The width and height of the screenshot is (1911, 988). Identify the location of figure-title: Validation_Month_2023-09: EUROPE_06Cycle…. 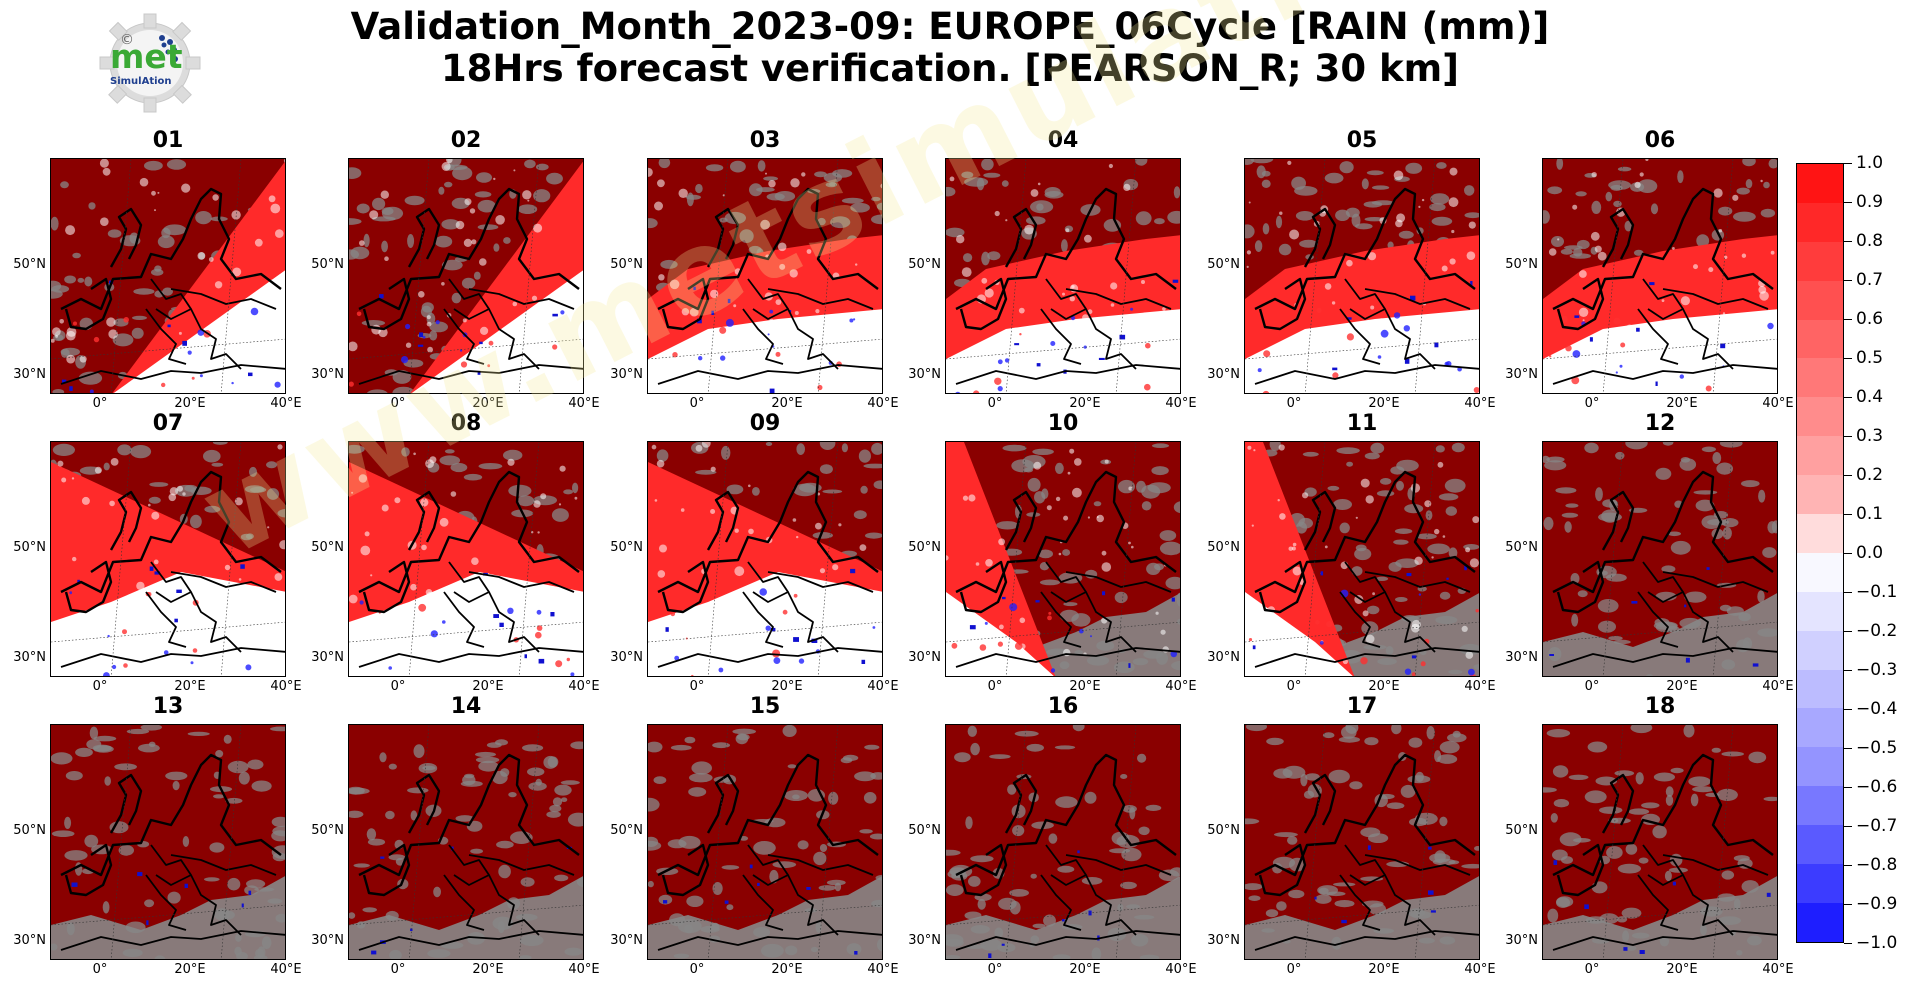
(950, 48).